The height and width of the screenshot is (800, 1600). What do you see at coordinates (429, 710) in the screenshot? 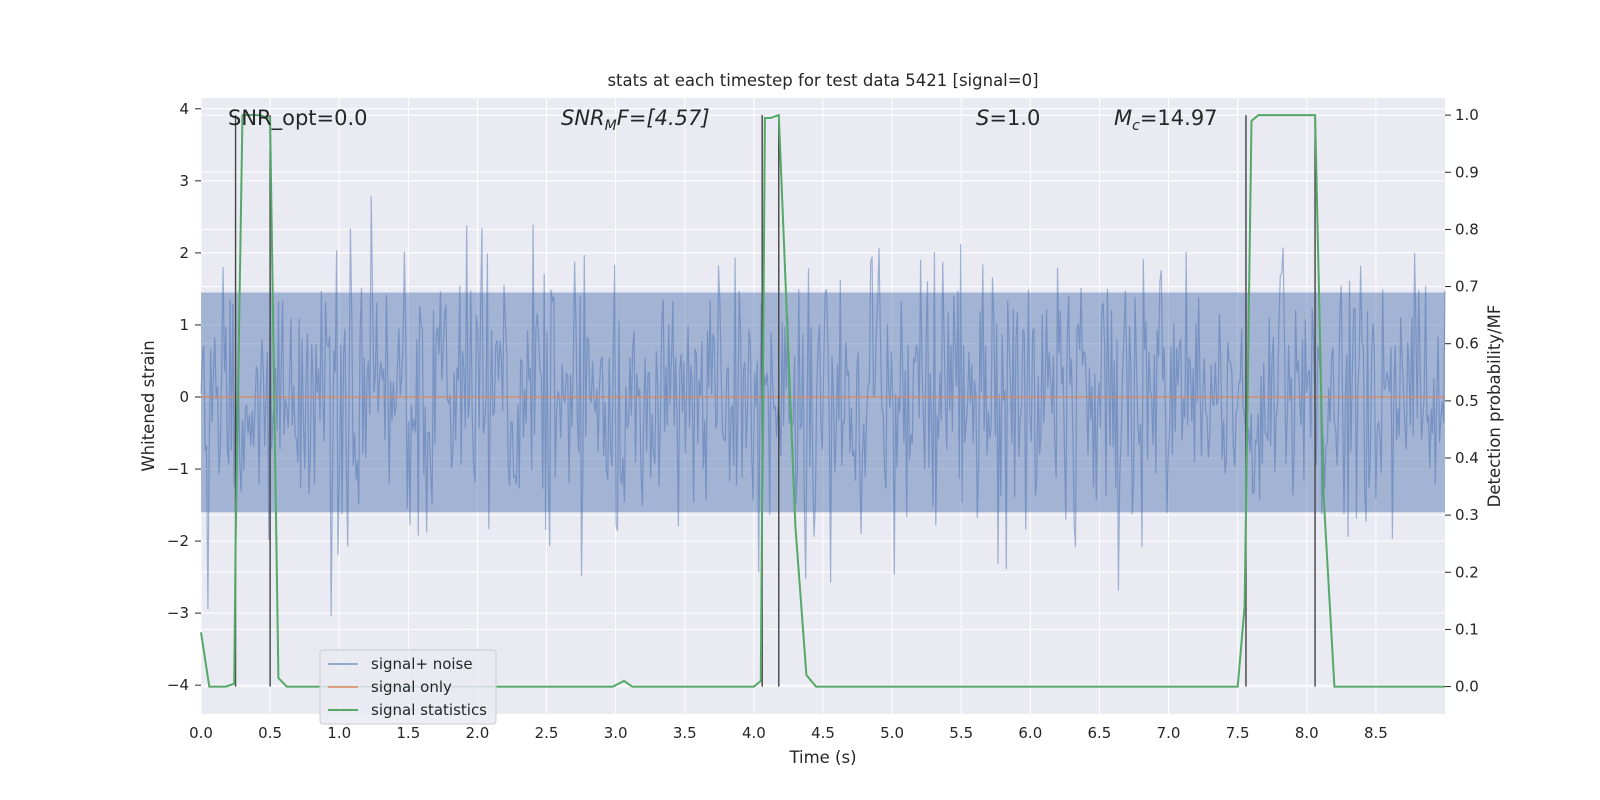
I see `legend-label-signal-statistics: signal statistics` at bounding box center [429, 710].